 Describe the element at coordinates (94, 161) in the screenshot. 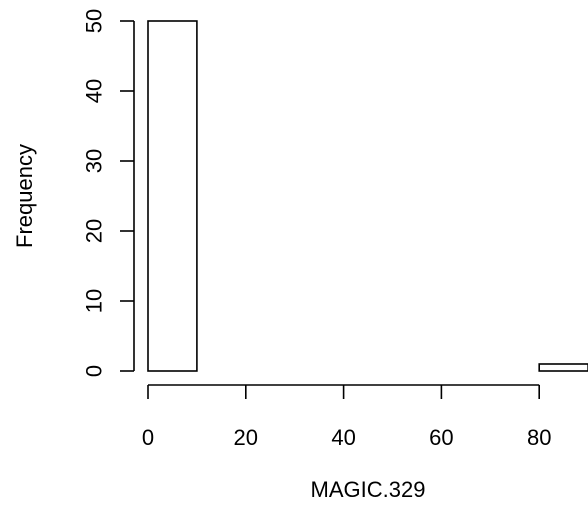

I see `y-tick-label: 30` at that location.